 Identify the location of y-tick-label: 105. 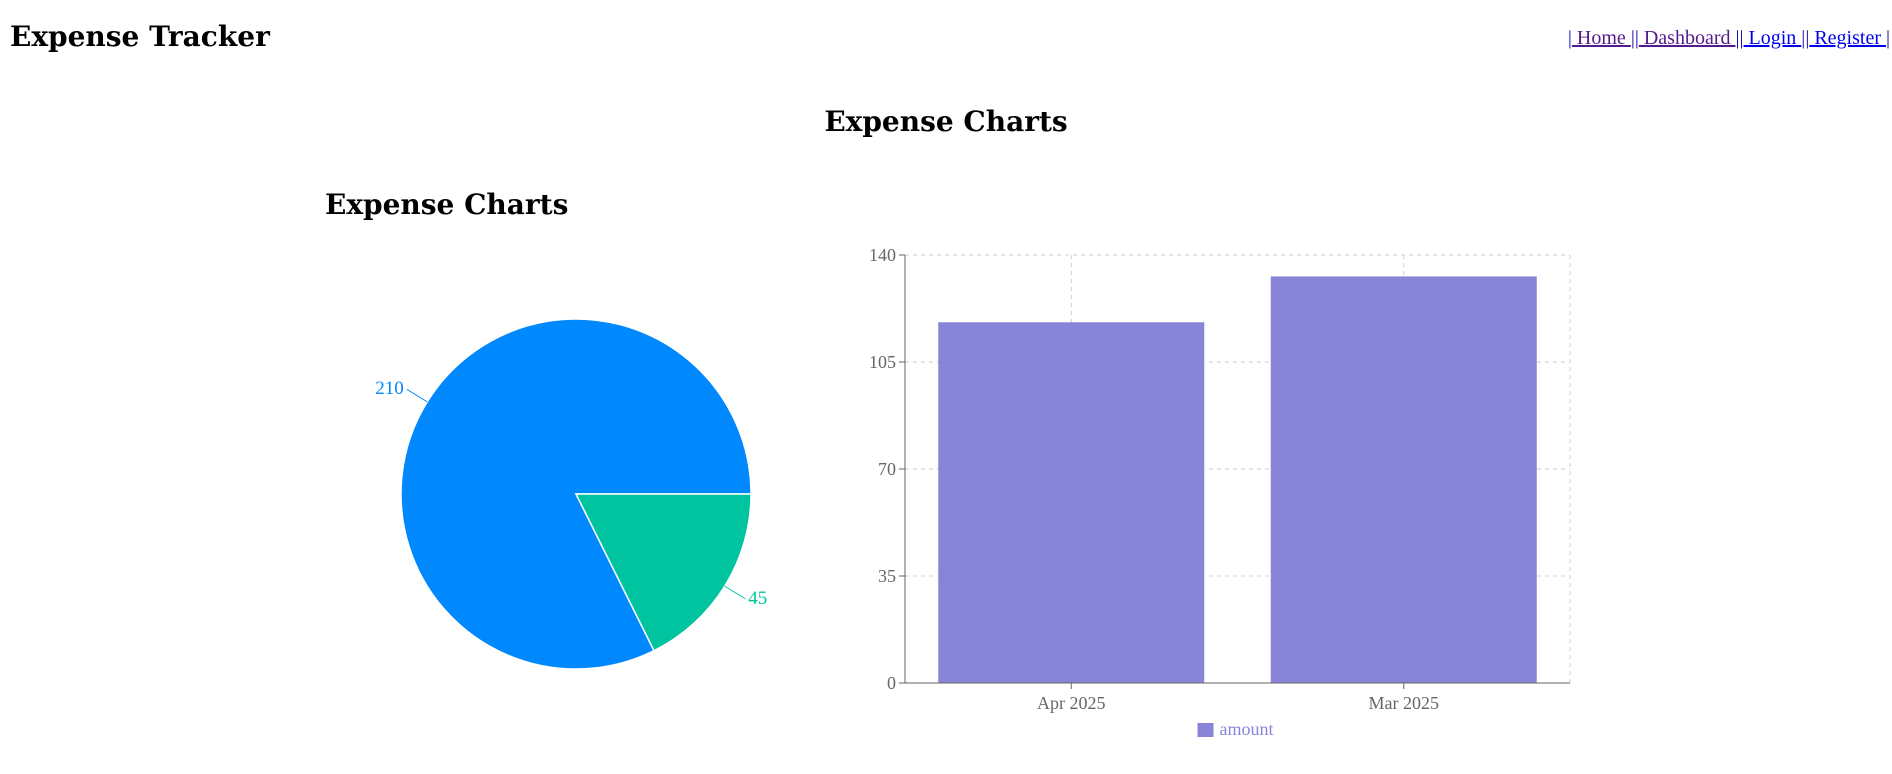
(882, 362).